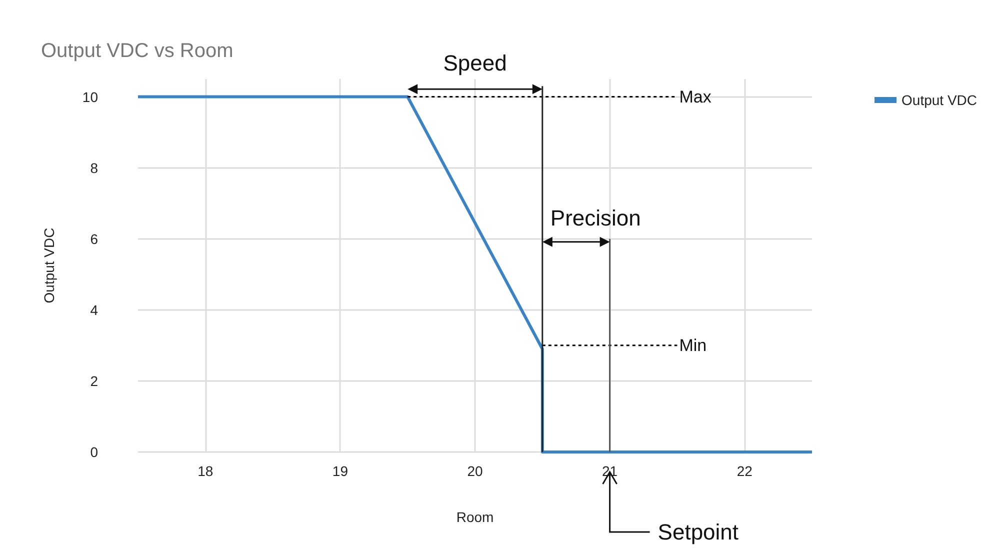  I want to click on y-tick-label: 8, so click(94, 168).